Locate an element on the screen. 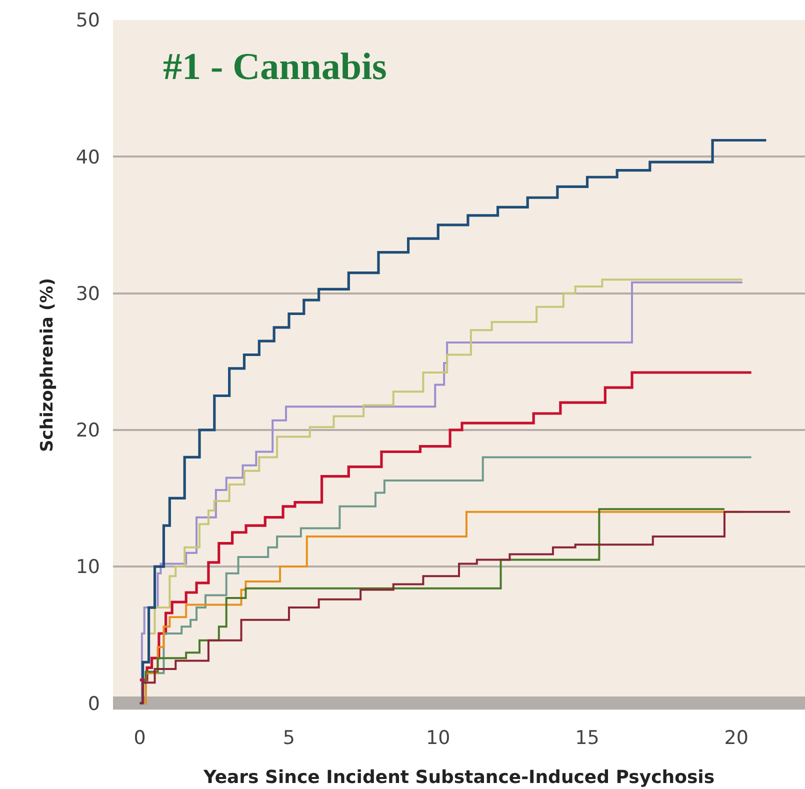 This screenshot has height=789, width=805. y-tick-label: 50 is located at coordinates (88, 21).